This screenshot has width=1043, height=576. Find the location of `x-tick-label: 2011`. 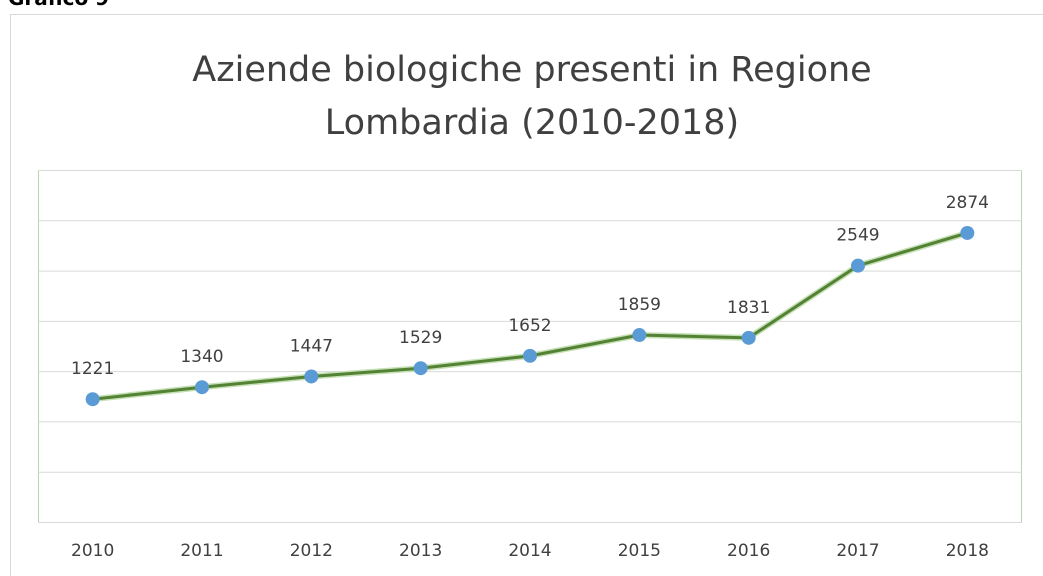

x-tick-label: 2011 is located at coordinates (201, 551).